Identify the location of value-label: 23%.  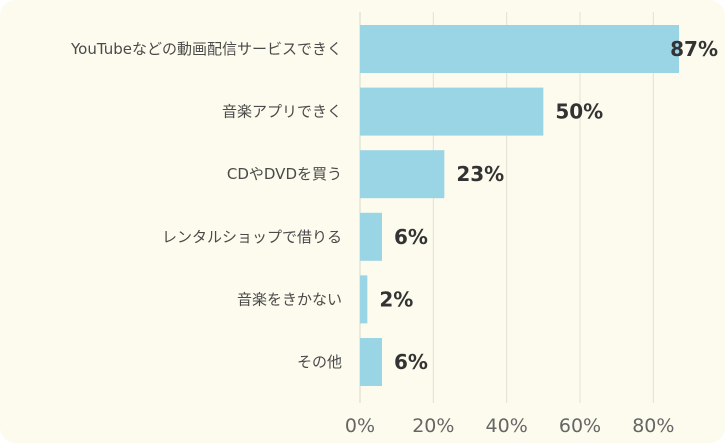
(480, 174).